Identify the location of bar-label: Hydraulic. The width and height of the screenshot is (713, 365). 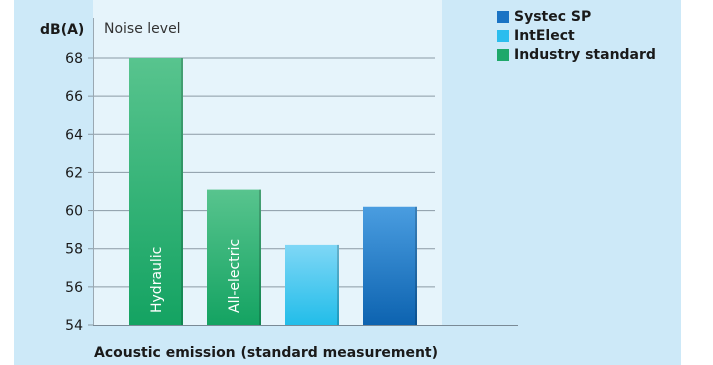
(157, 280).